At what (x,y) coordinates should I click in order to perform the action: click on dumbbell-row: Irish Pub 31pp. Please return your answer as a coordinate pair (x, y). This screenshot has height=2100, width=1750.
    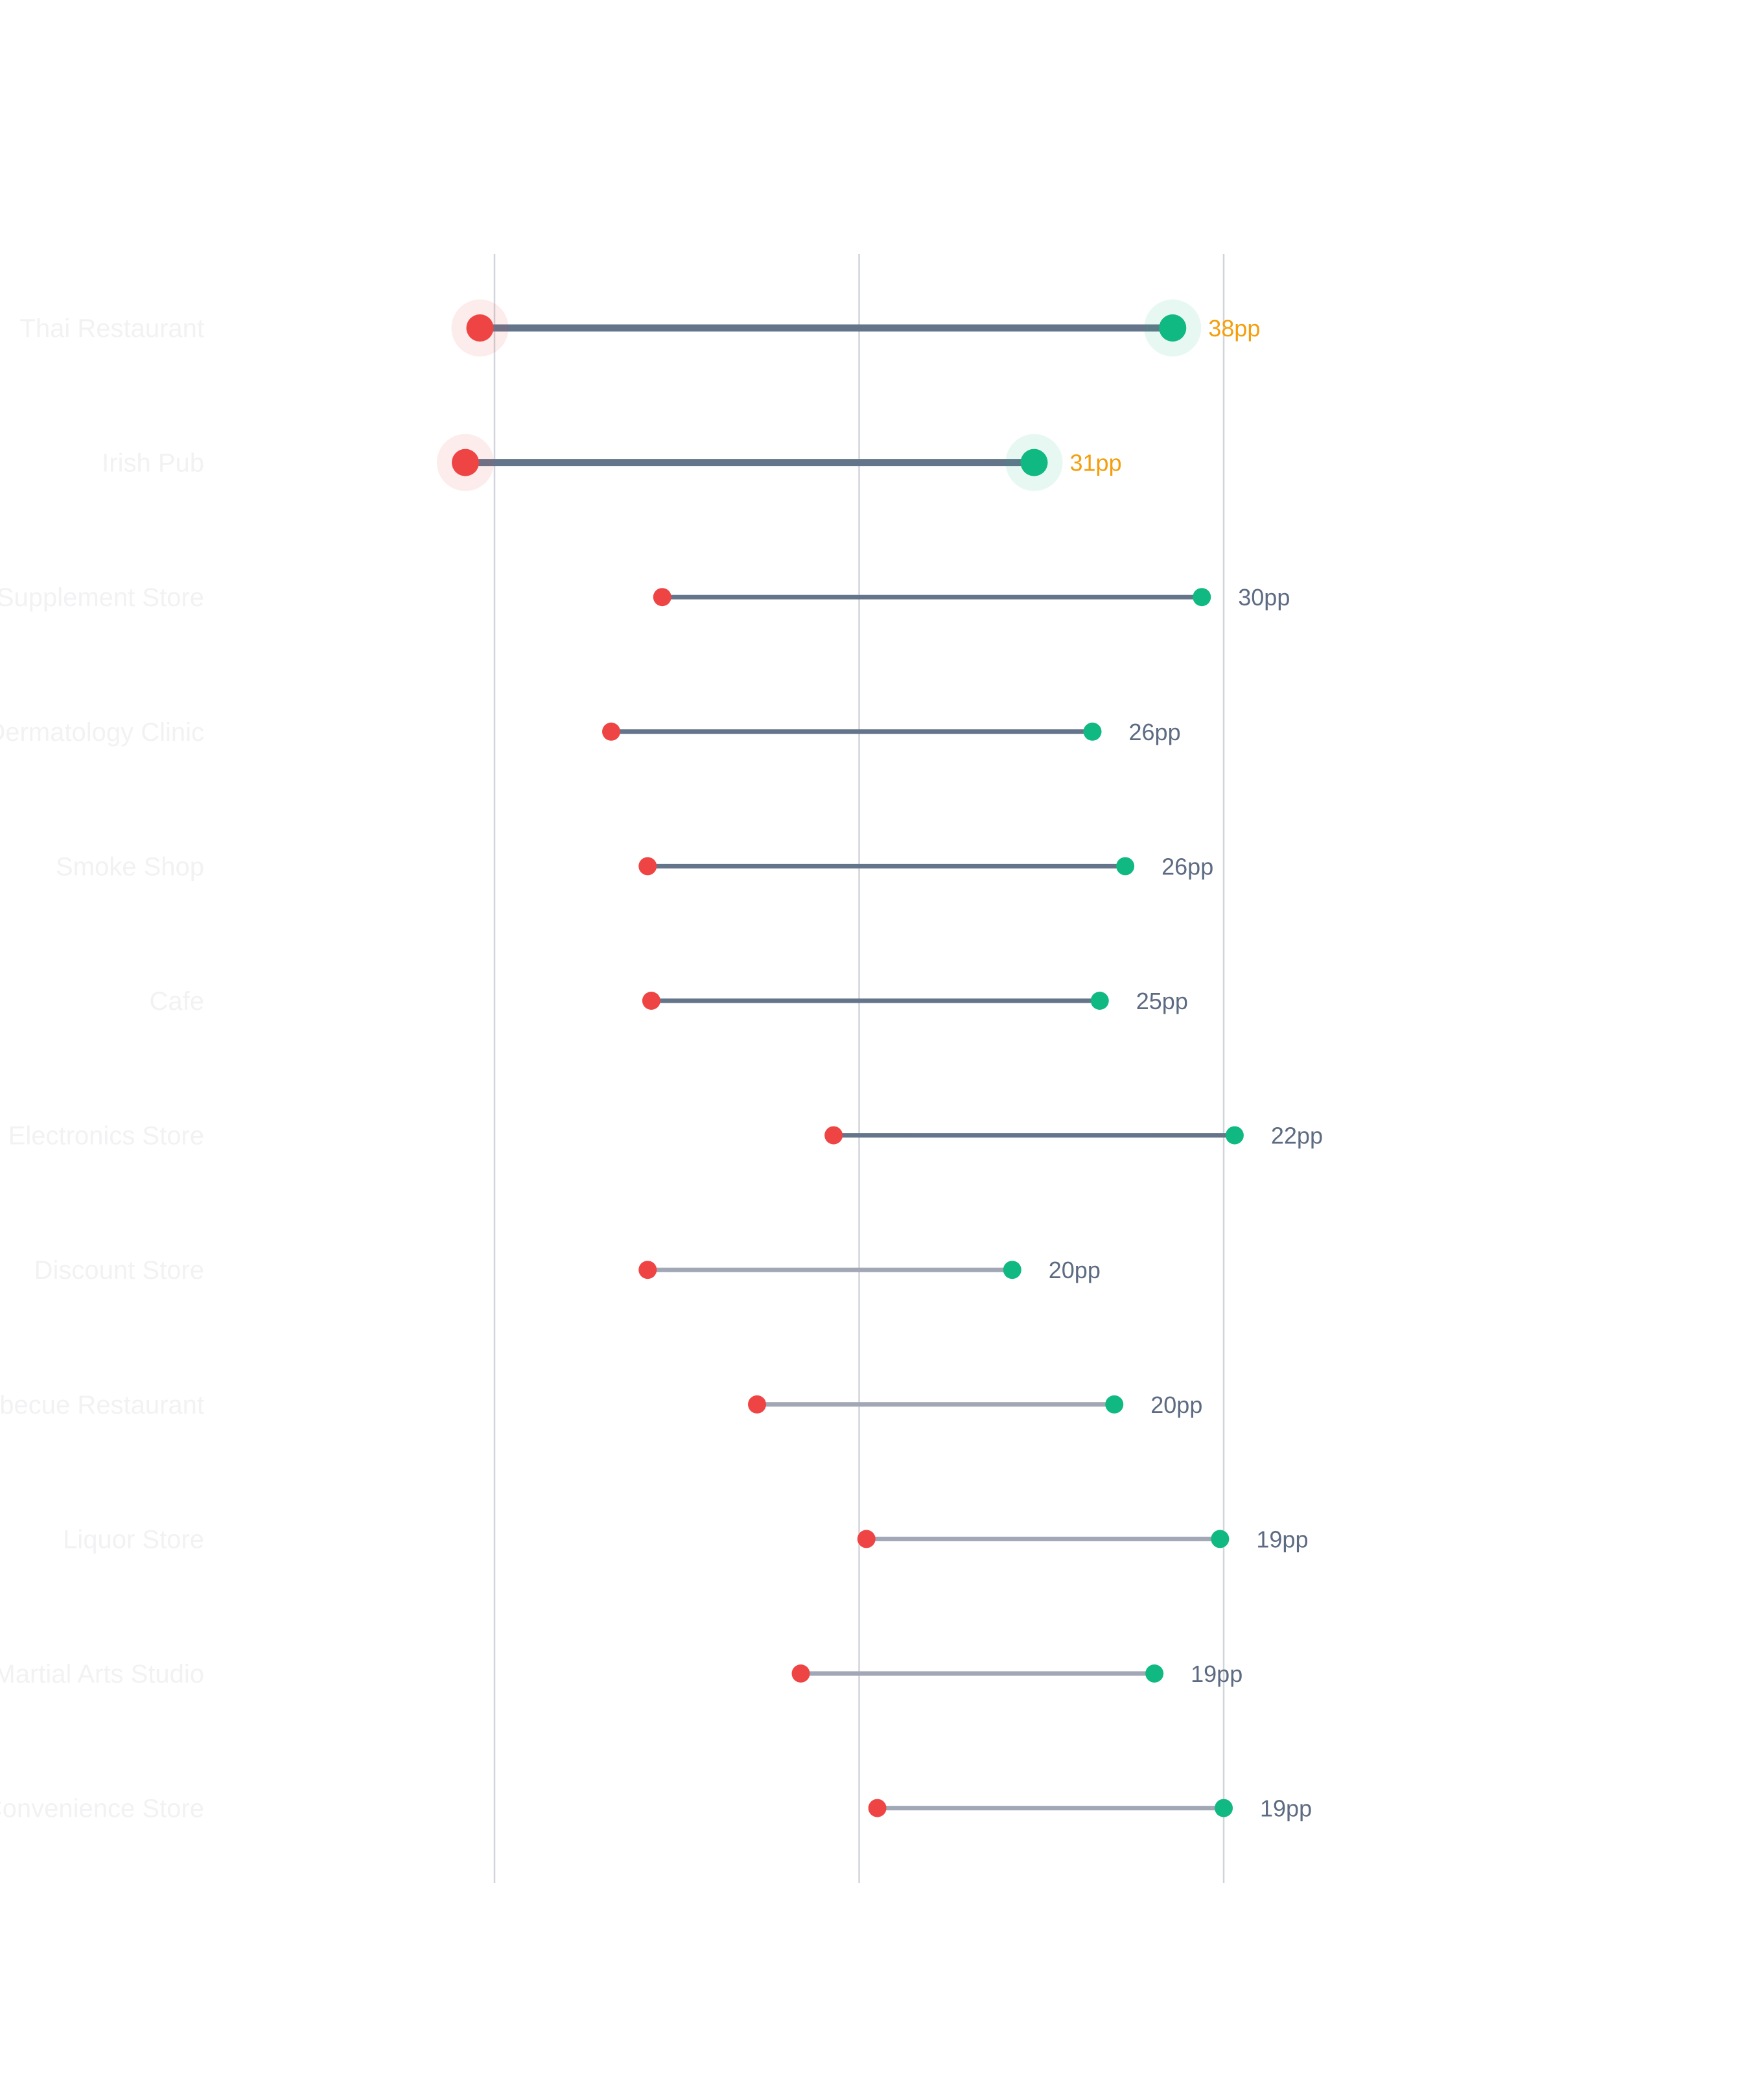
    Looking at the image, I should click on (612, 462).